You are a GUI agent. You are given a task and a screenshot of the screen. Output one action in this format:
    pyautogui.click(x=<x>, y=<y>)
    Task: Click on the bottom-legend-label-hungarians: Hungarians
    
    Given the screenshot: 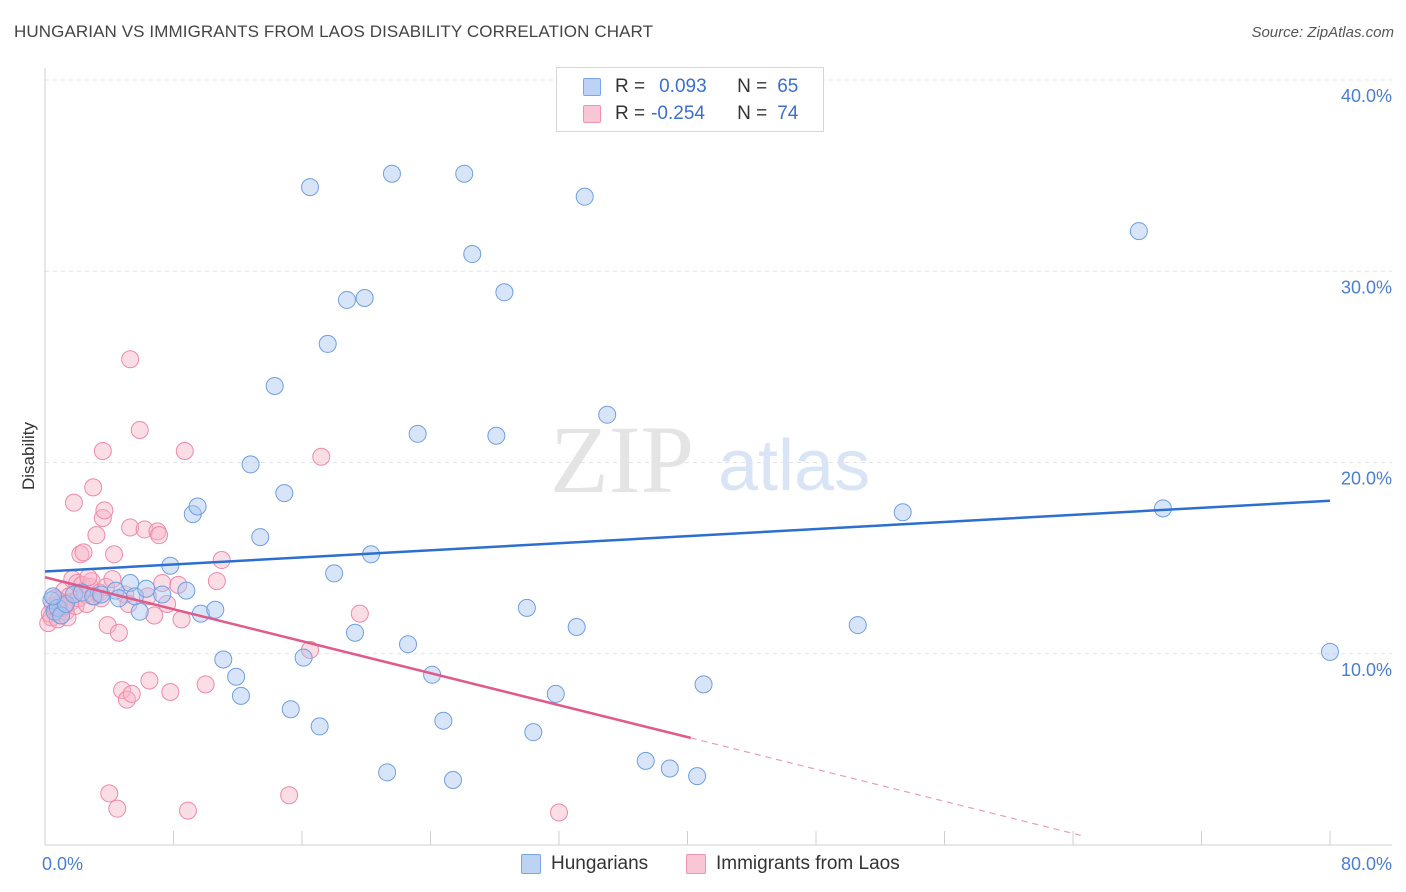 What is the action you would take?
    pyautogui.click(x=600, y=863)
    